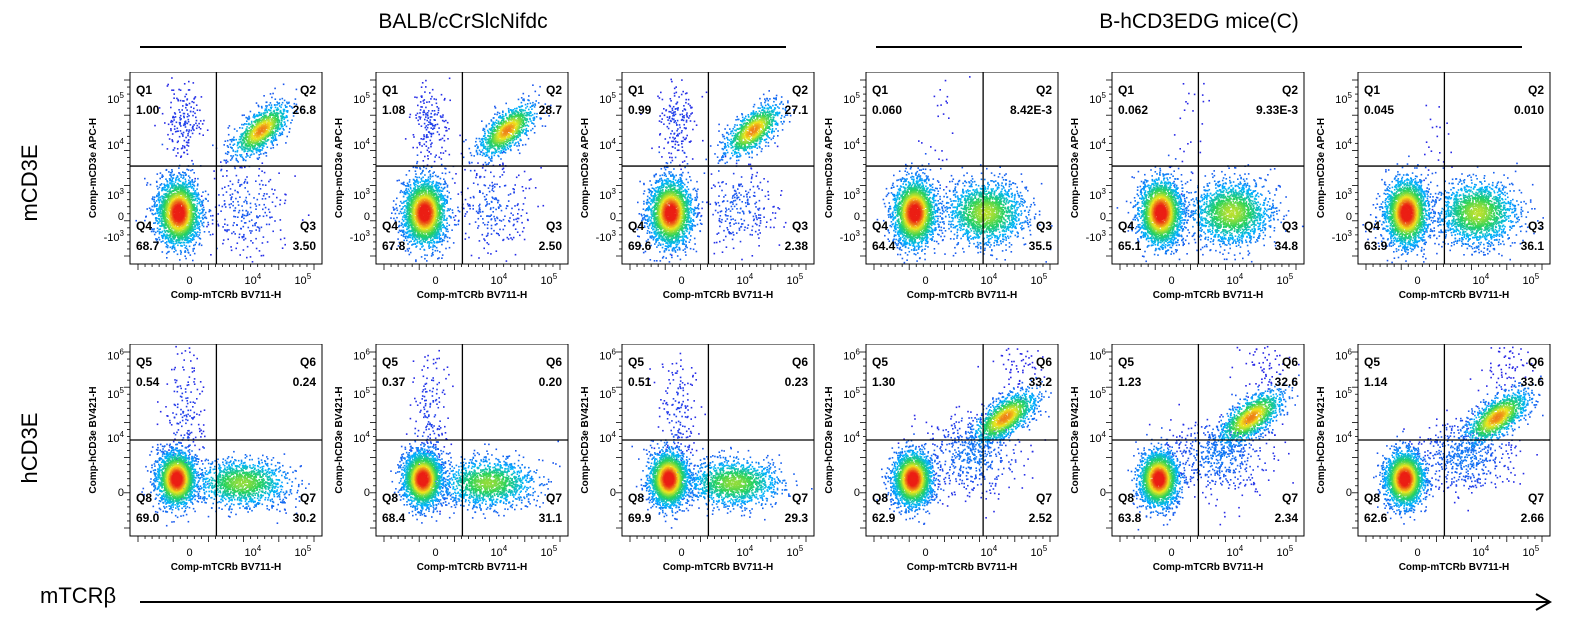 The image size is (1580, 630). What do you see at coordinates (394, 246) in the screenshot?
I see `quadrant-value-q4: 67.8` at bounding box center [394, 246].